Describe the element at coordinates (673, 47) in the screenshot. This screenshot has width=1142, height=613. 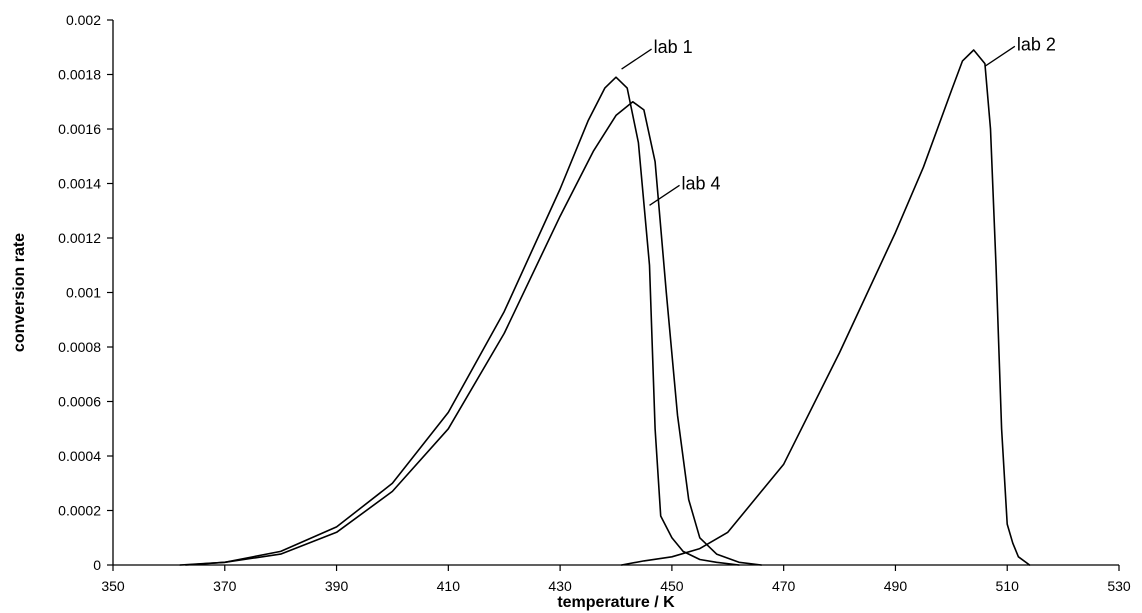
I see `series-label: lab 1` at that location.